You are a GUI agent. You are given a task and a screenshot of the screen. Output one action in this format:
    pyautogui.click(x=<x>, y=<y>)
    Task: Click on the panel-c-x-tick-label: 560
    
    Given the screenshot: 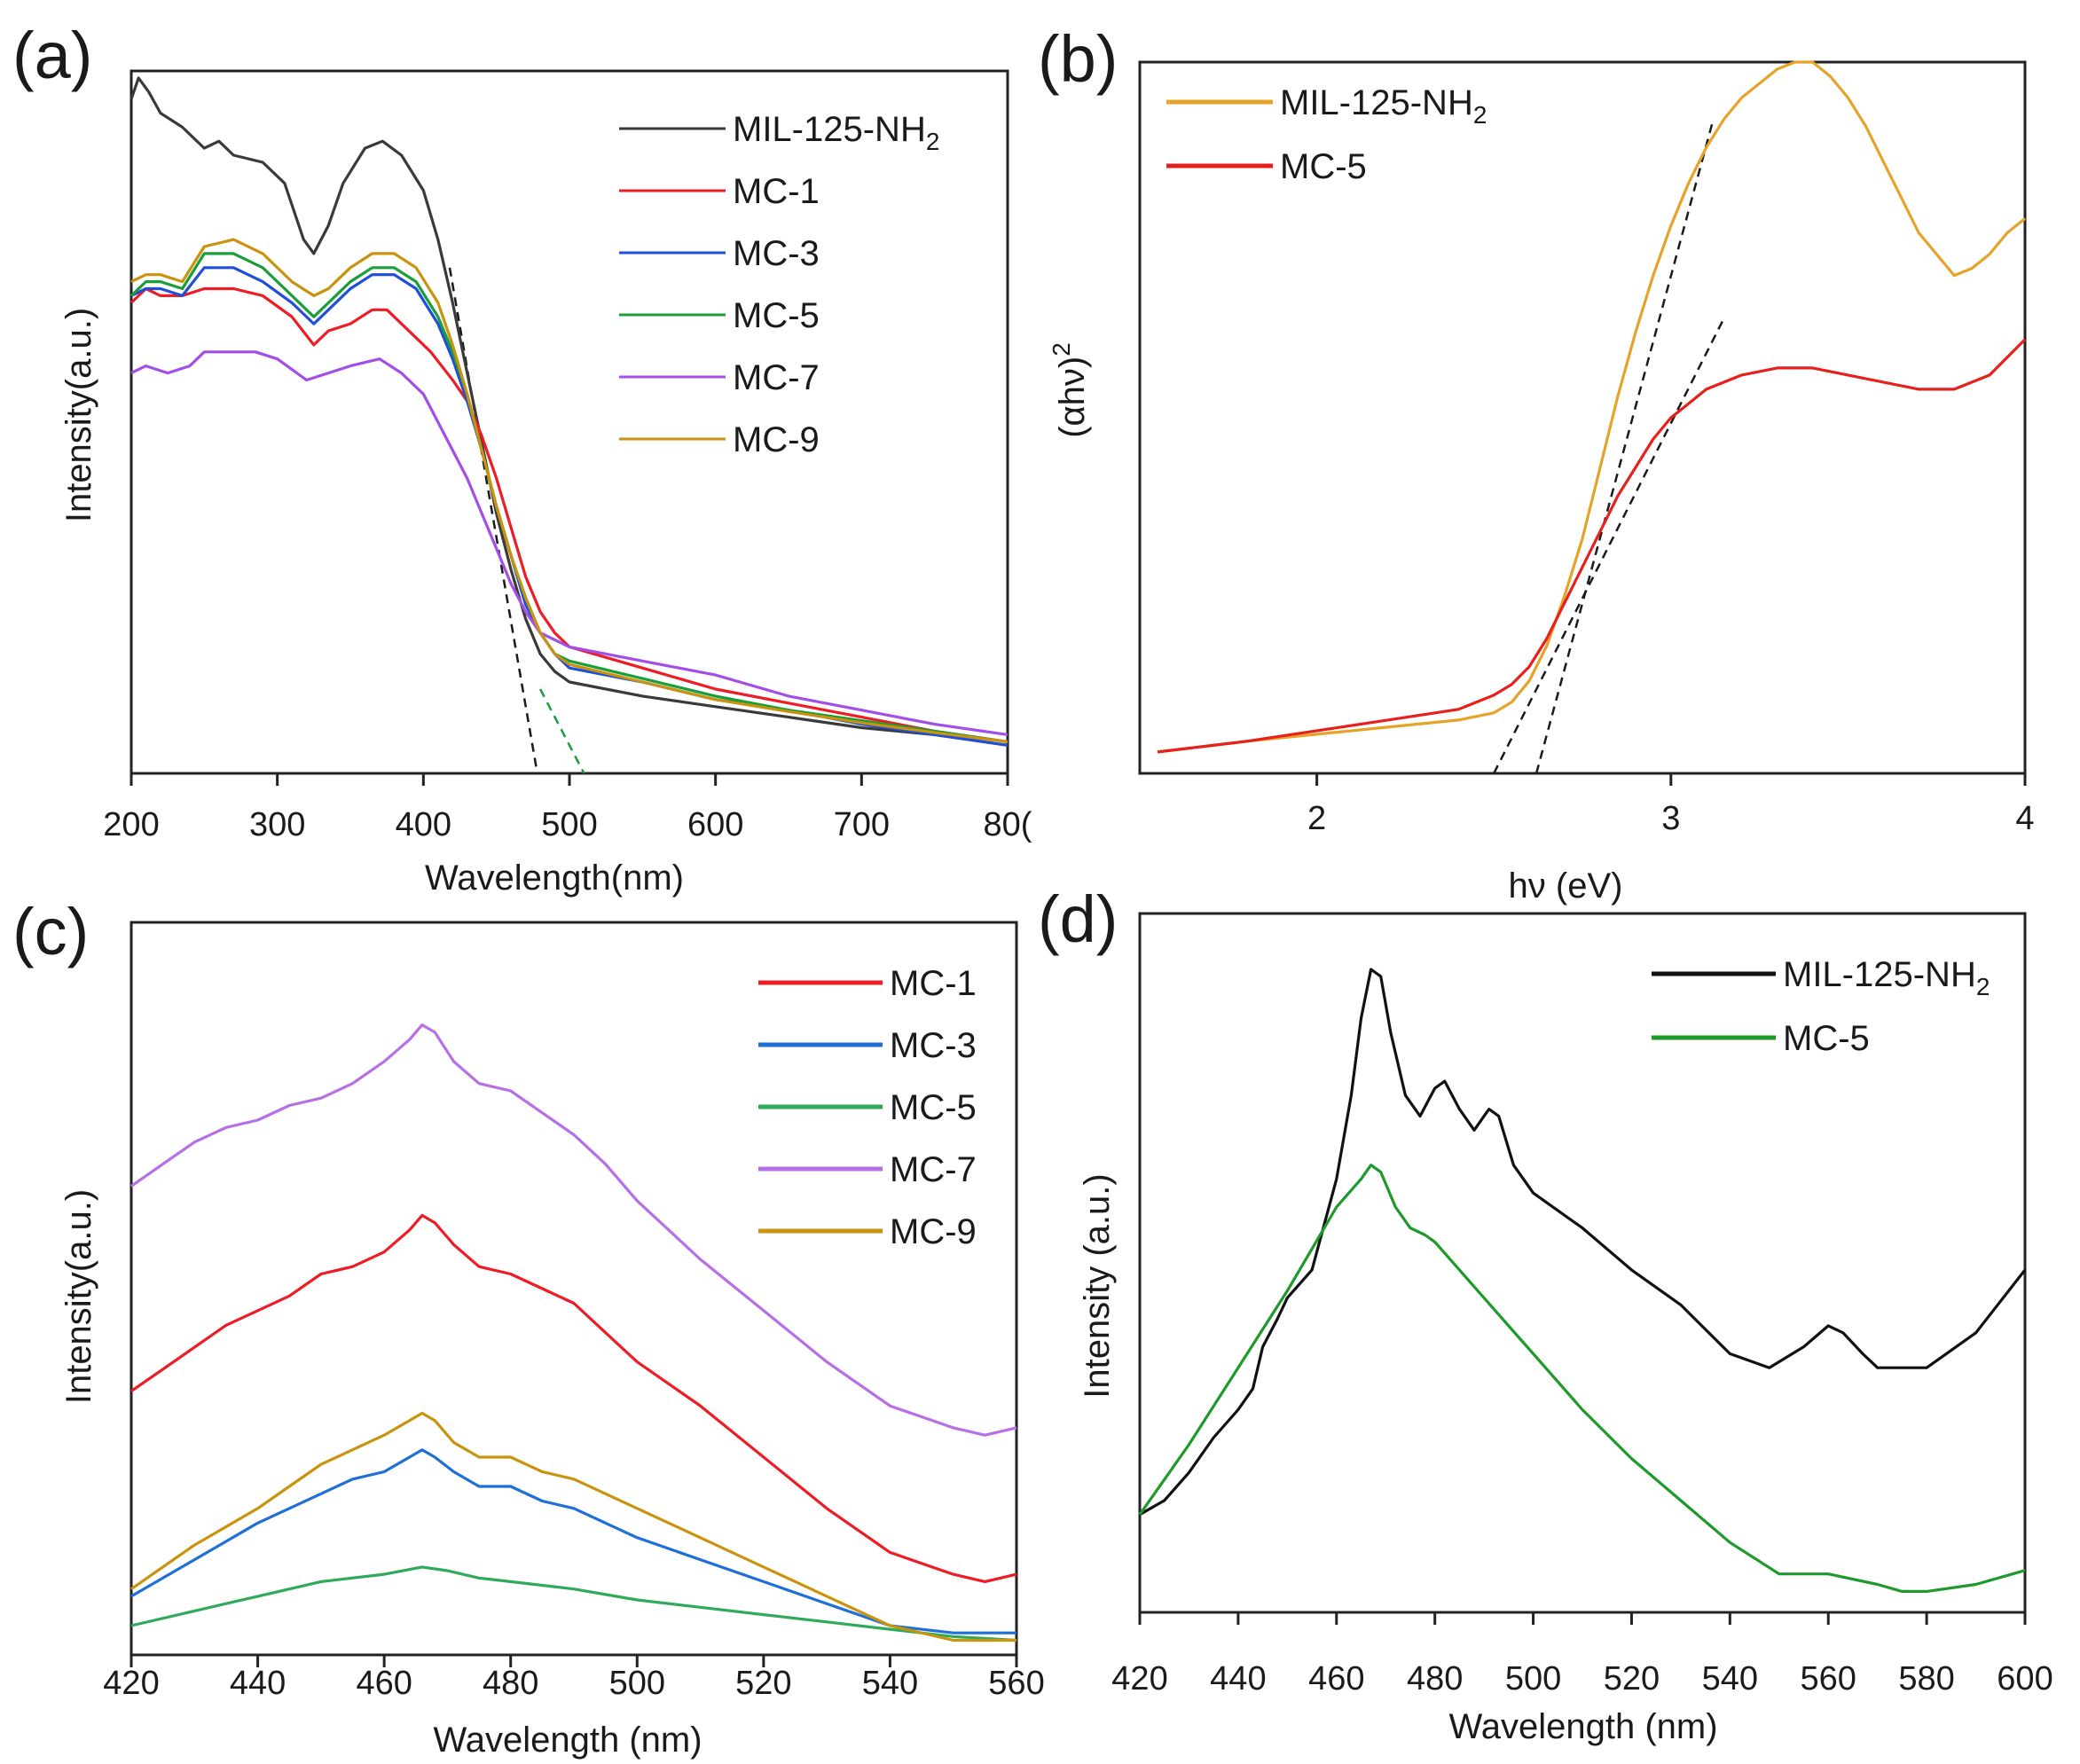 What is the action you would take?
    pyautogui.click(x=1016, y=1683)
    